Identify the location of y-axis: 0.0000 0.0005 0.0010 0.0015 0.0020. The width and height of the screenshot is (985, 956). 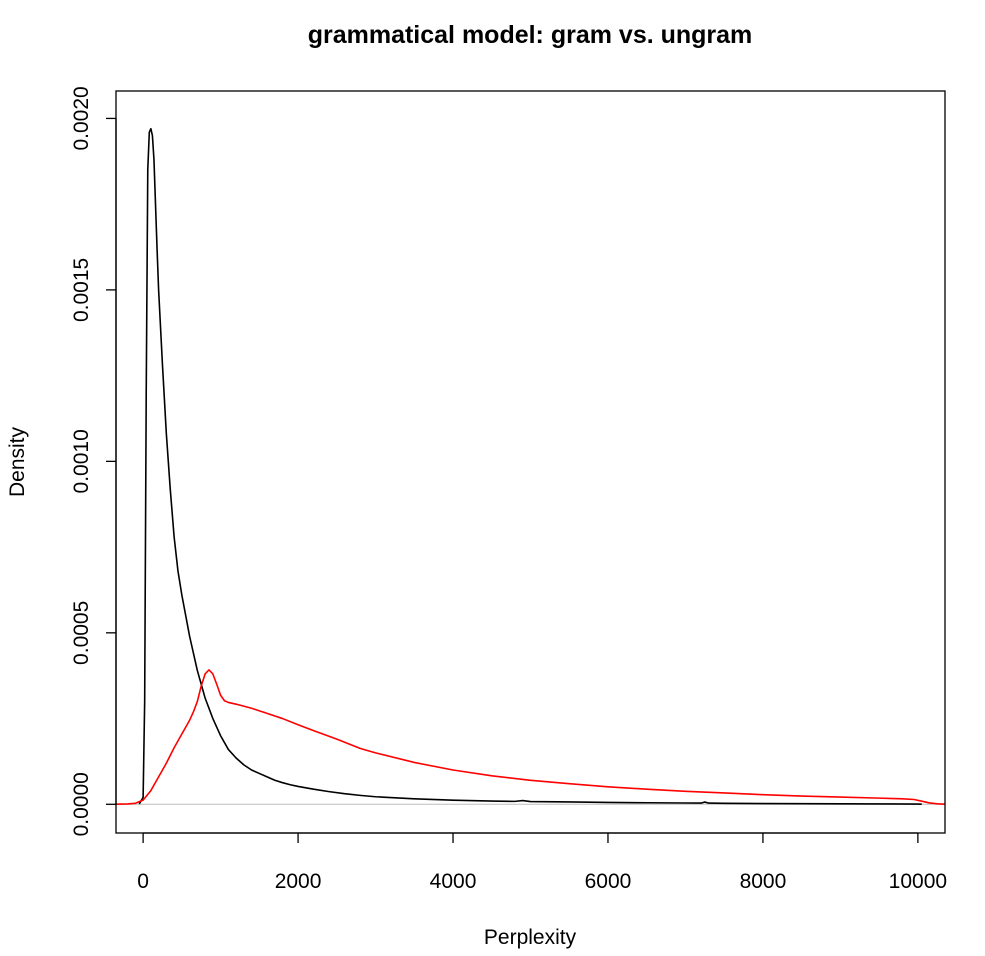
(93, 461).